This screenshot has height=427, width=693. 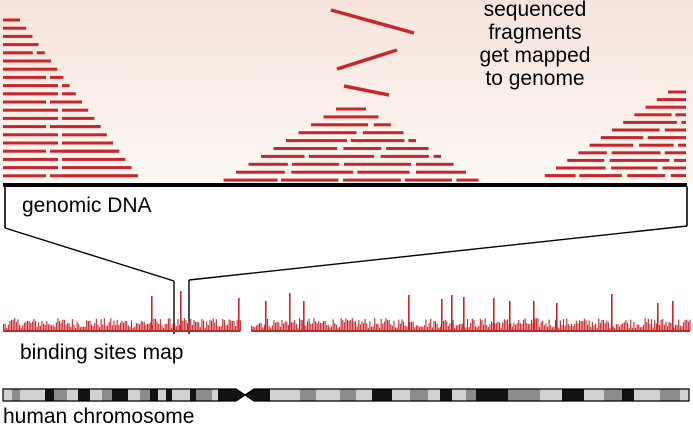 I want to click on centromere-left, so click(x=240, y=395).